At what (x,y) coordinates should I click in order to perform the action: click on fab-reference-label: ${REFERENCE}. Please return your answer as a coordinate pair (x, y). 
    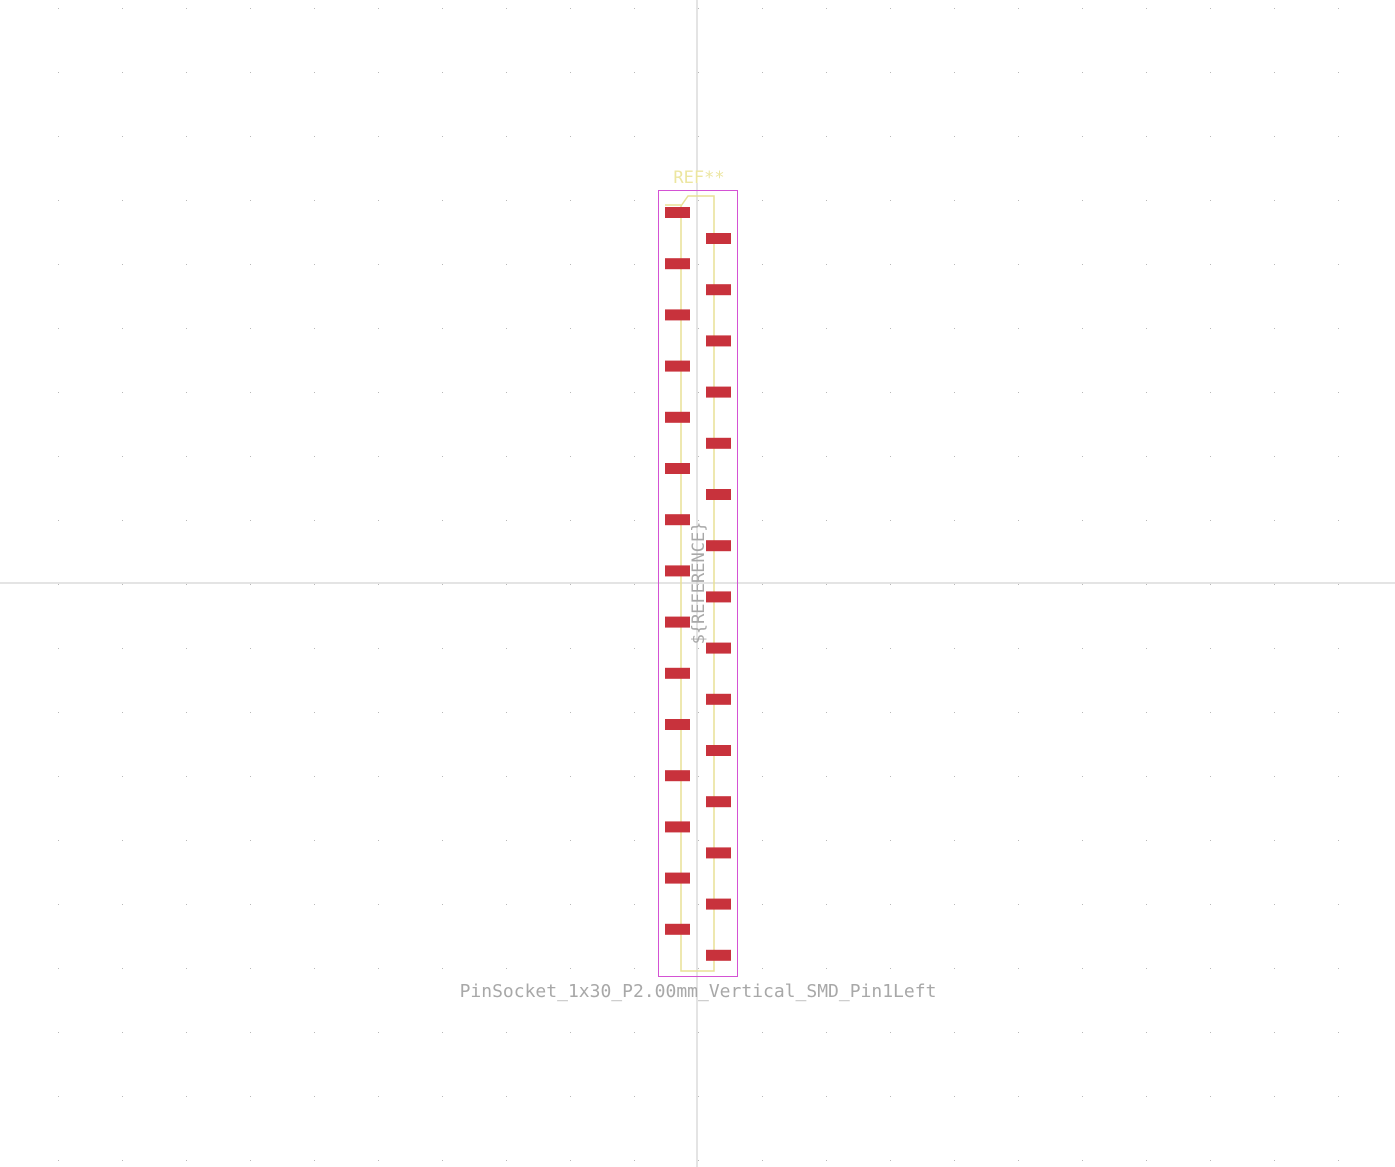
    Looking at the image, I should click on (699, 583).